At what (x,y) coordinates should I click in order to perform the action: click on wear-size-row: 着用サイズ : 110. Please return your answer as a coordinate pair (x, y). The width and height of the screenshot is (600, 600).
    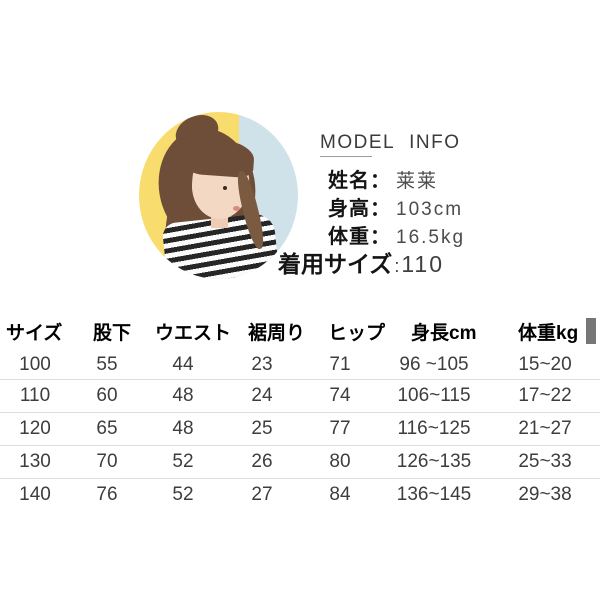
    Looking at the image, I should click on (361, 262).